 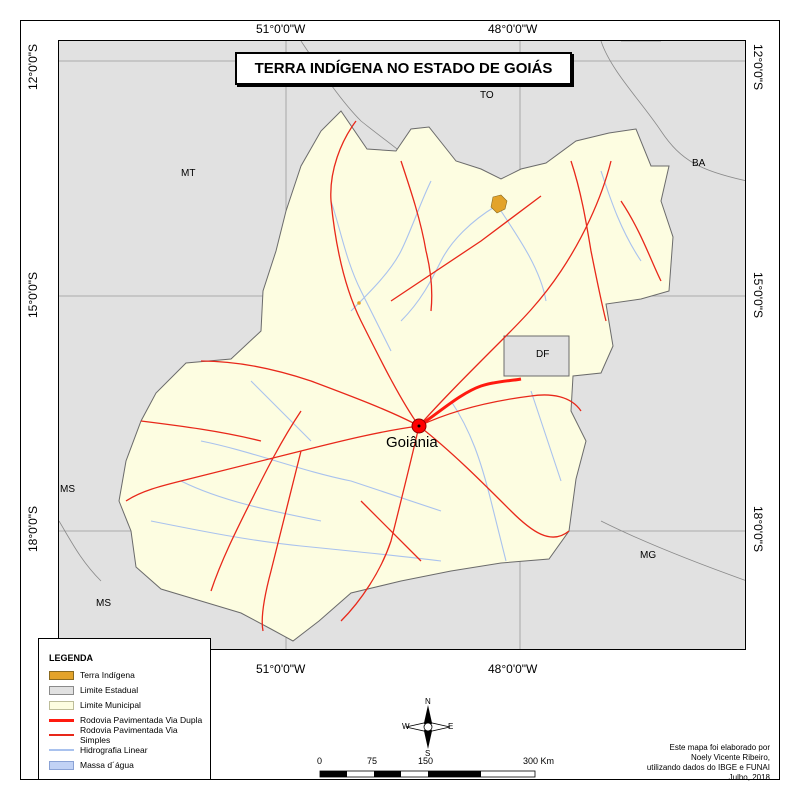 I want to click on indigenous-land-small, so click(x=359, y=303).